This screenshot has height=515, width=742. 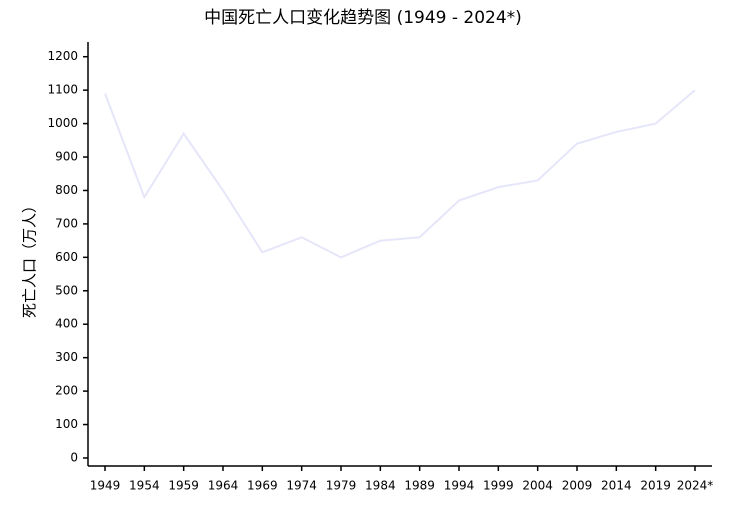 What do you see at coordinates (66, 357) in the screenshot?
I see `y-tick-label: 300` at bounding box center [66, 357].